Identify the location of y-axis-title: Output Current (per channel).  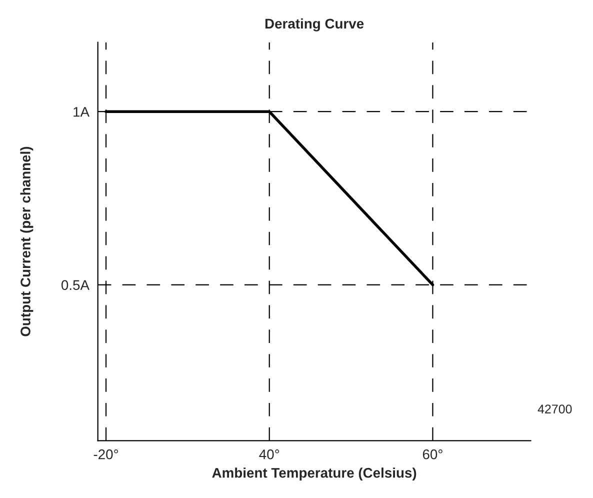
(27, 241).